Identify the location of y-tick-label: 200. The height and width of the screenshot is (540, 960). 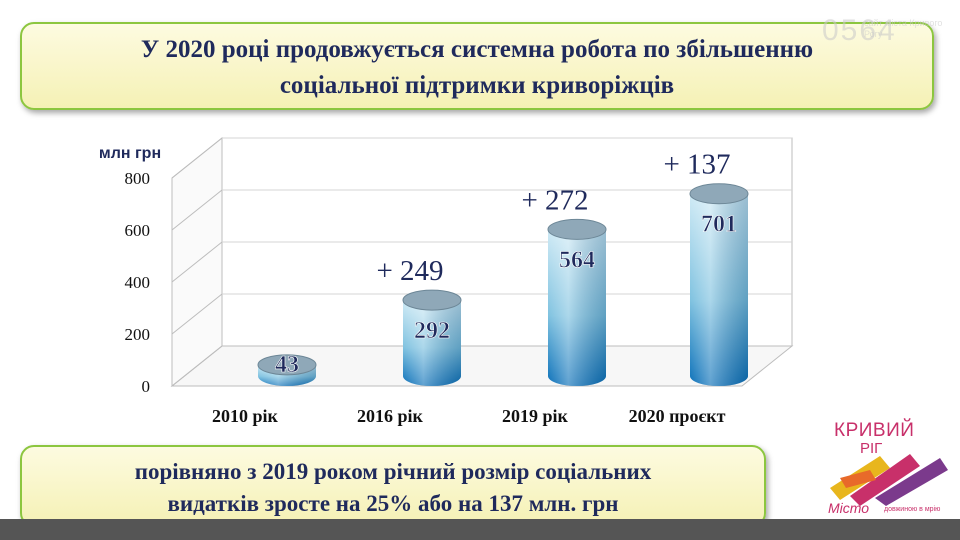
(138, 334).